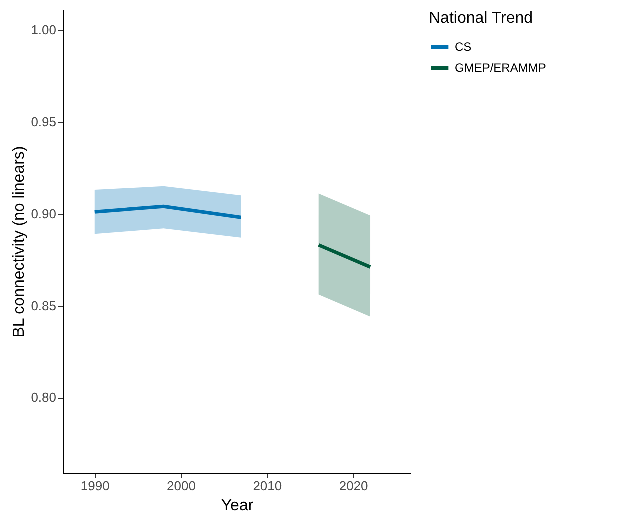 Image resolution: width=619 pixels, height=519 pixels. I want to click on legend-title: National Trend, so click(481, 18).